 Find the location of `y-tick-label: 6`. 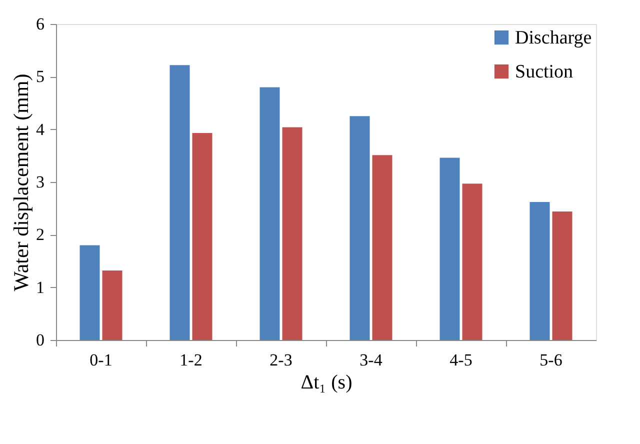

y-tick-label: 6 is located at coordinates (40, 24).